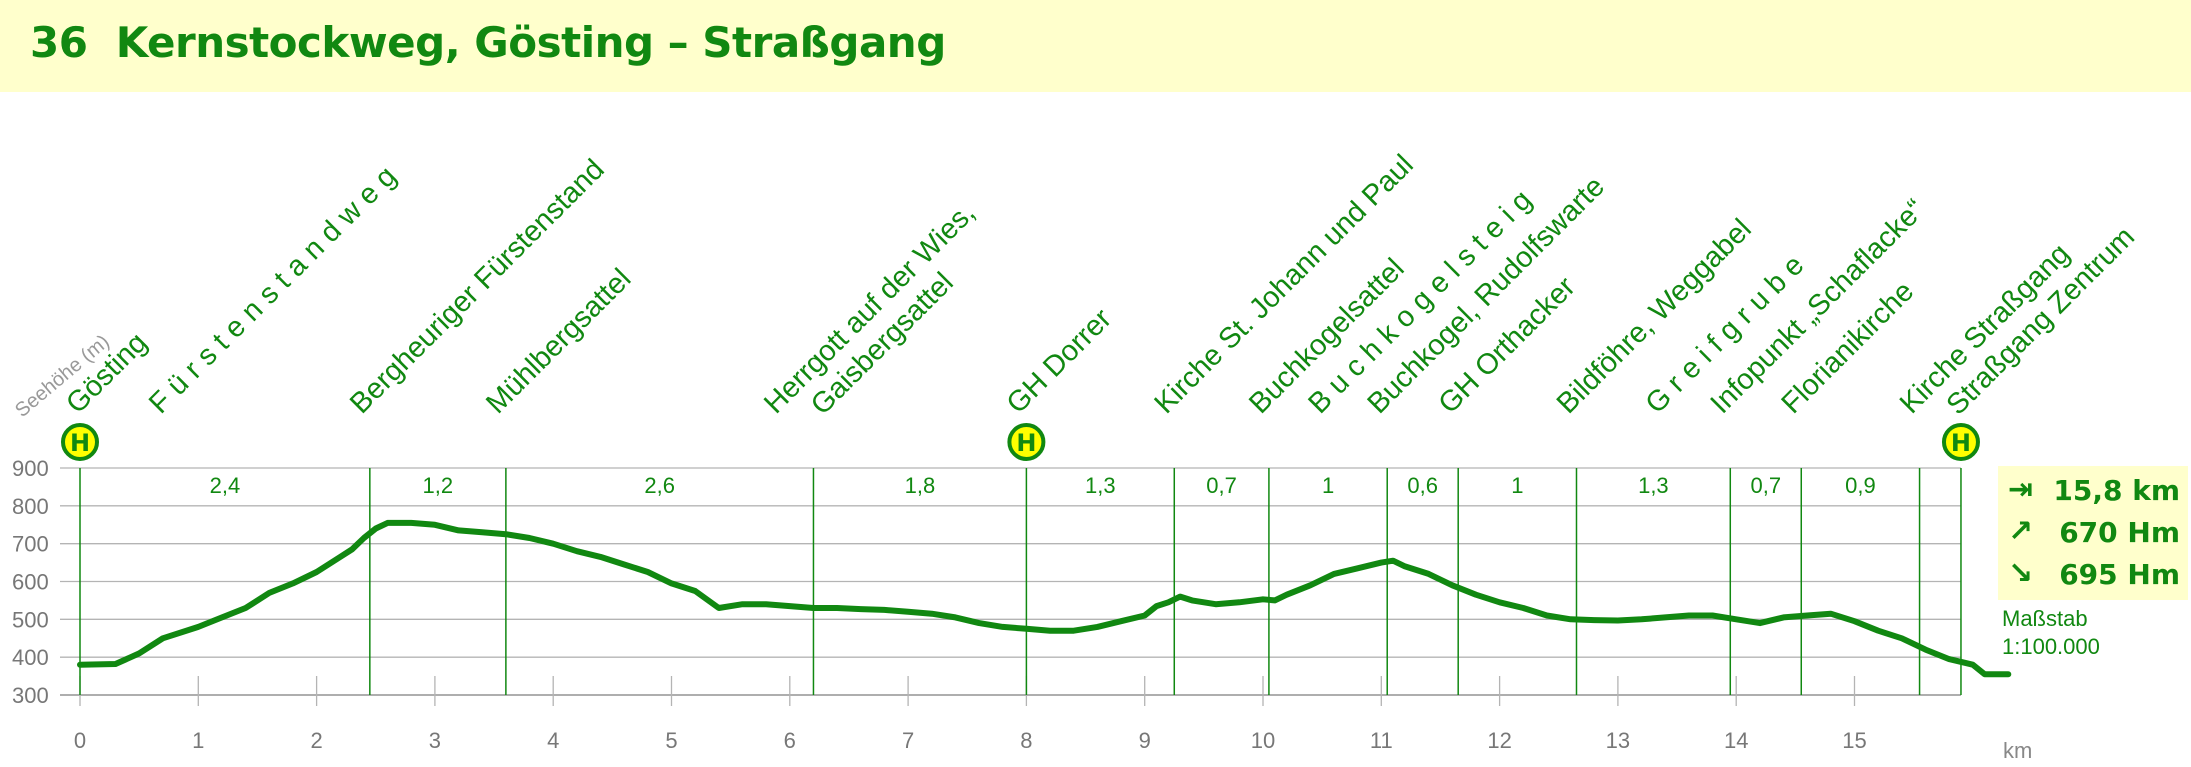  Describe the element at coordinates (1422, 485) in the screenshot. I see `segment-distance-label: 0,6` at that location.